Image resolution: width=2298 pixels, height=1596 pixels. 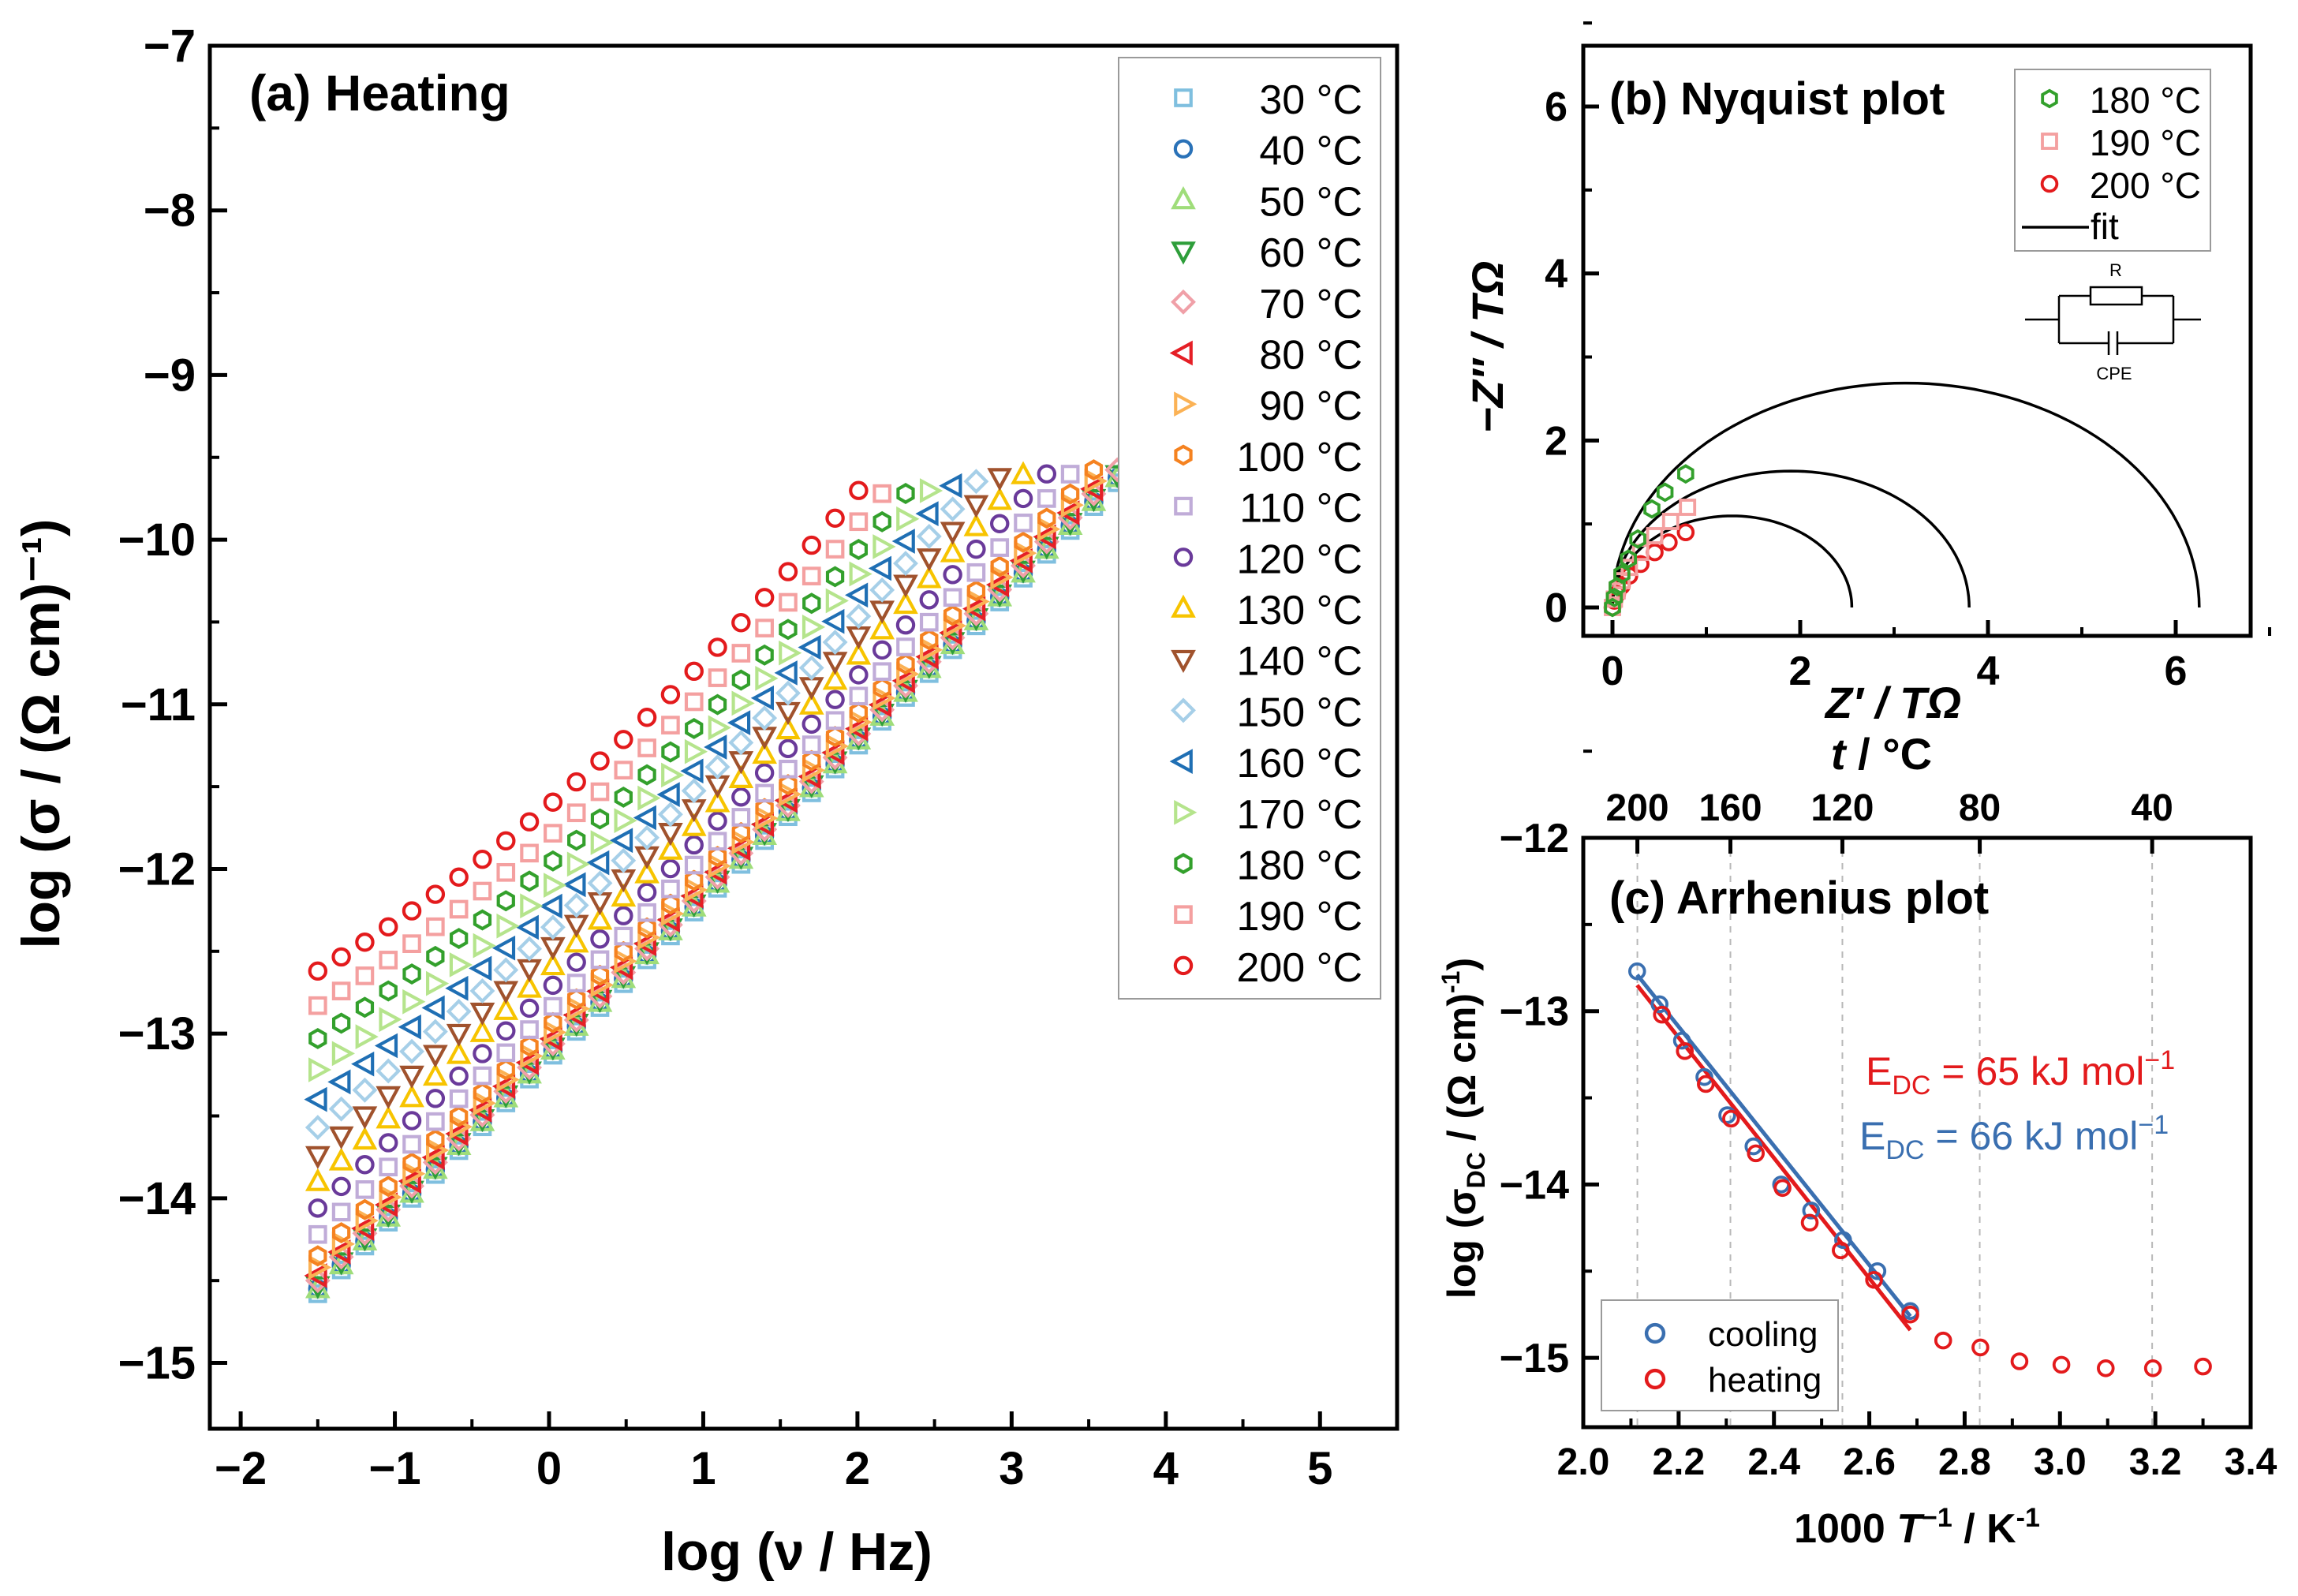 What do you see at coordinates (1773, 1146) in the screenshot?
I see `fit-line-cooling` at bounding box center [1773, 1146].